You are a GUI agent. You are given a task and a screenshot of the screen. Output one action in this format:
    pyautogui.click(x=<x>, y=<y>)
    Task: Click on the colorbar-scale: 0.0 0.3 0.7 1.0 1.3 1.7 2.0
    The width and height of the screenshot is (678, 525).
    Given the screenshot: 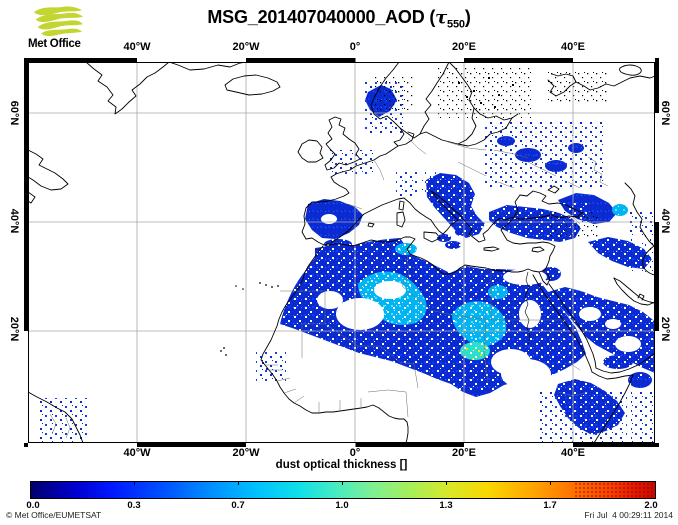 What is the action you would take?
    pyautogui.click(x=339, y=505)
    